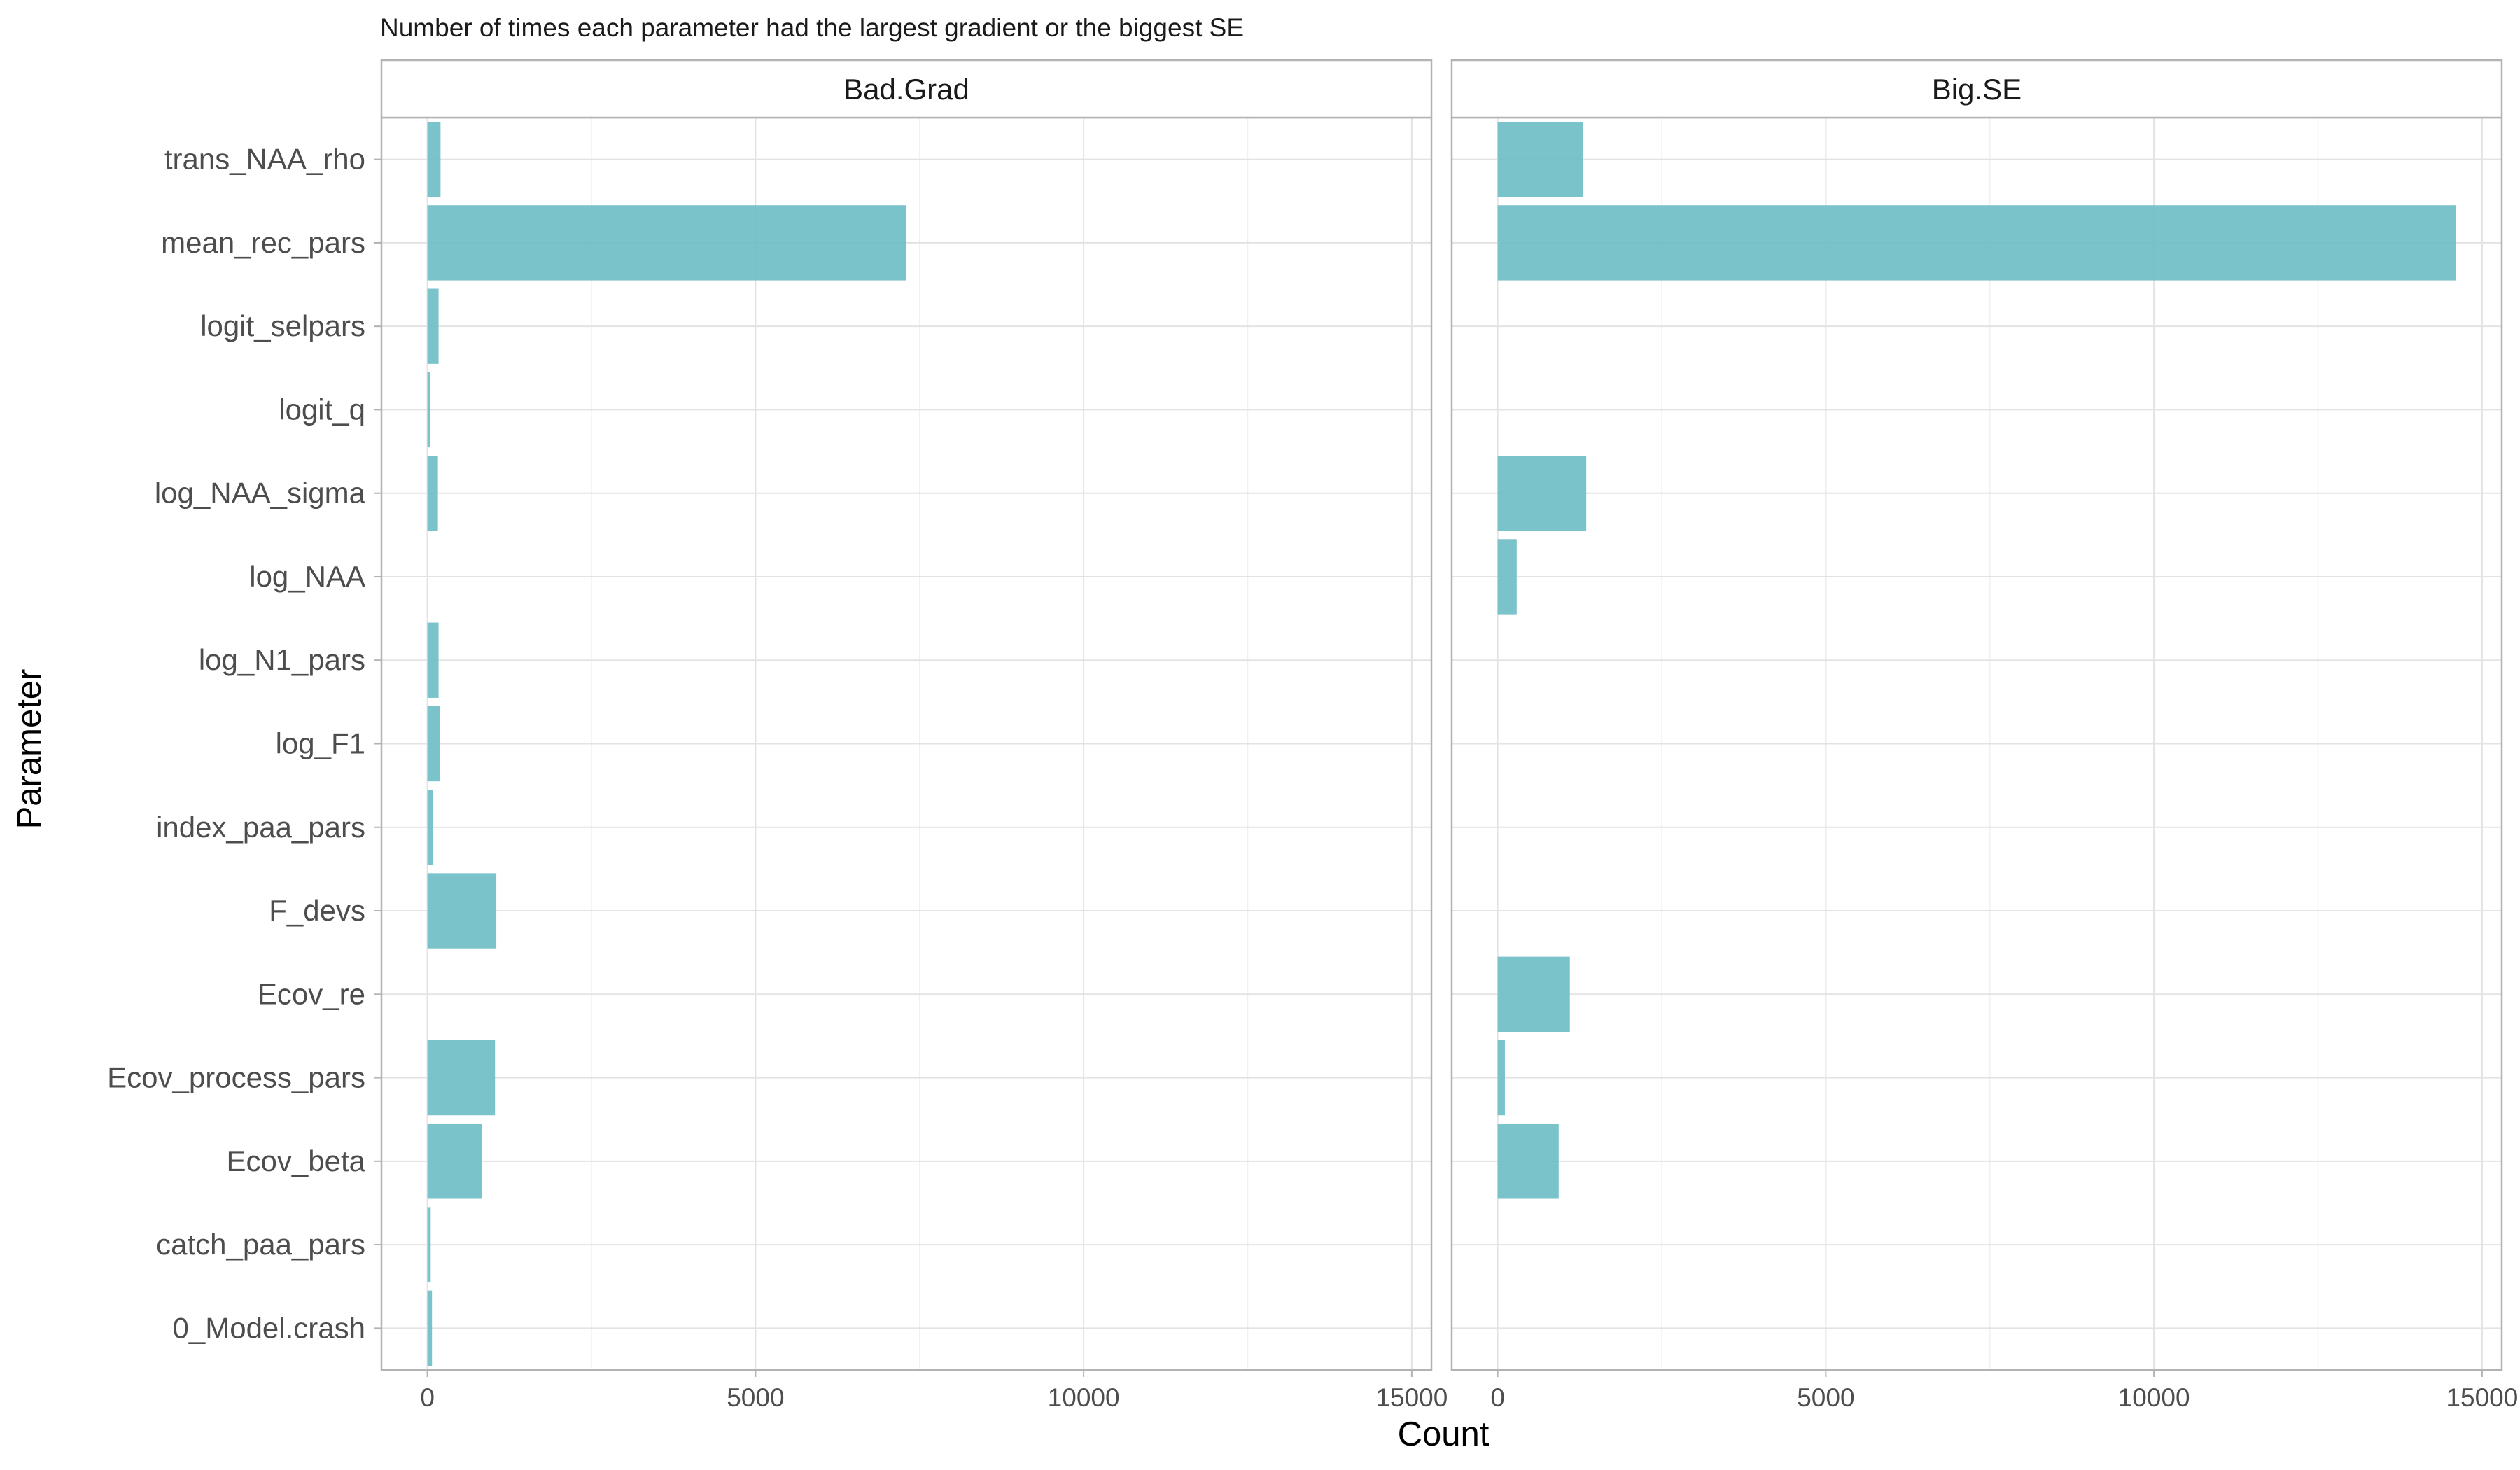 This screenshot has width=2520, height=1470. I want to click on y-tick-label: logit_selpars, so click(282, 325).